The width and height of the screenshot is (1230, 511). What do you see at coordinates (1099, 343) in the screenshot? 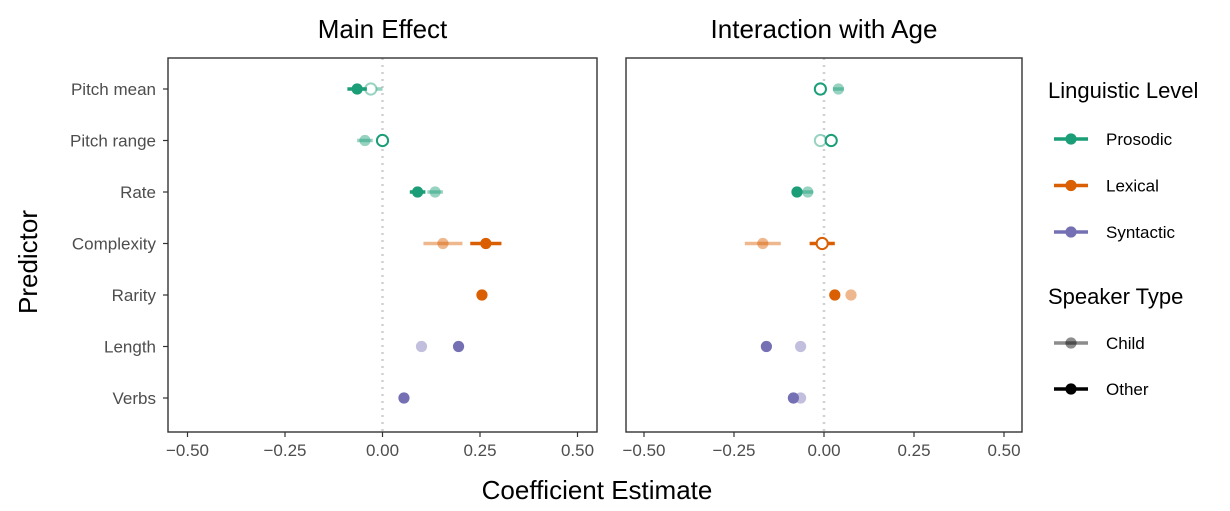
I see `legend-item-child: Child` at bounding box center [1099, 343].